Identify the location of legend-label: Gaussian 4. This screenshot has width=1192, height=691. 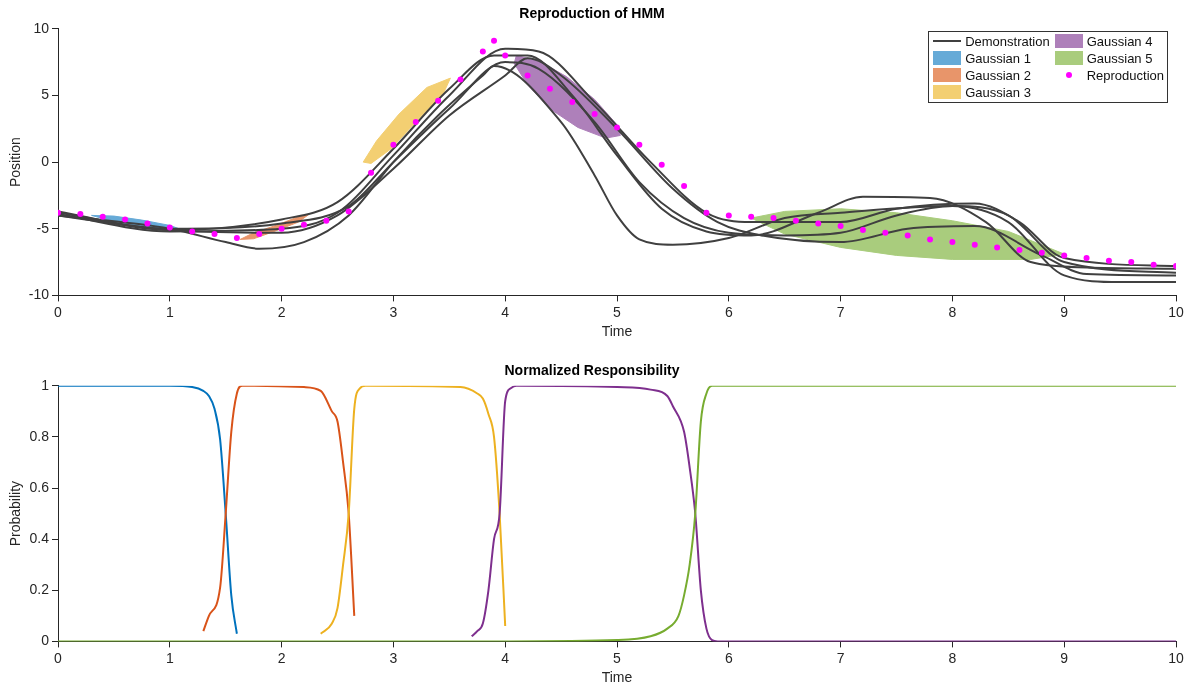
(1119, 41).